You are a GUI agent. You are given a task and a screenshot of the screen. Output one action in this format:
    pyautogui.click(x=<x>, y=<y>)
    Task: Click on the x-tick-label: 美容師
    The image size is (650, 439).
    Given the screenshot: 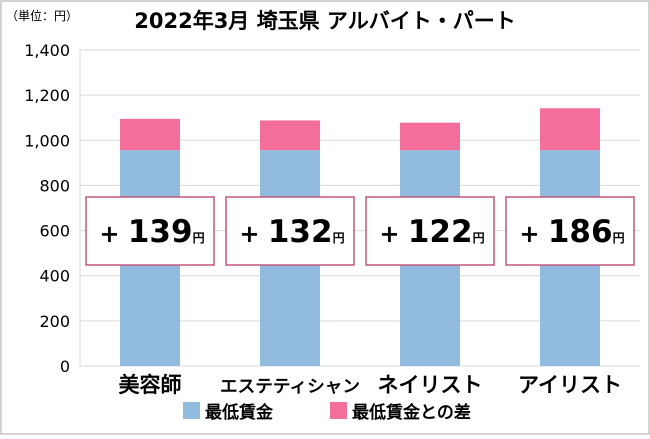 What is the action you would take?
    pyautogui.click(x=150, y=385)
    